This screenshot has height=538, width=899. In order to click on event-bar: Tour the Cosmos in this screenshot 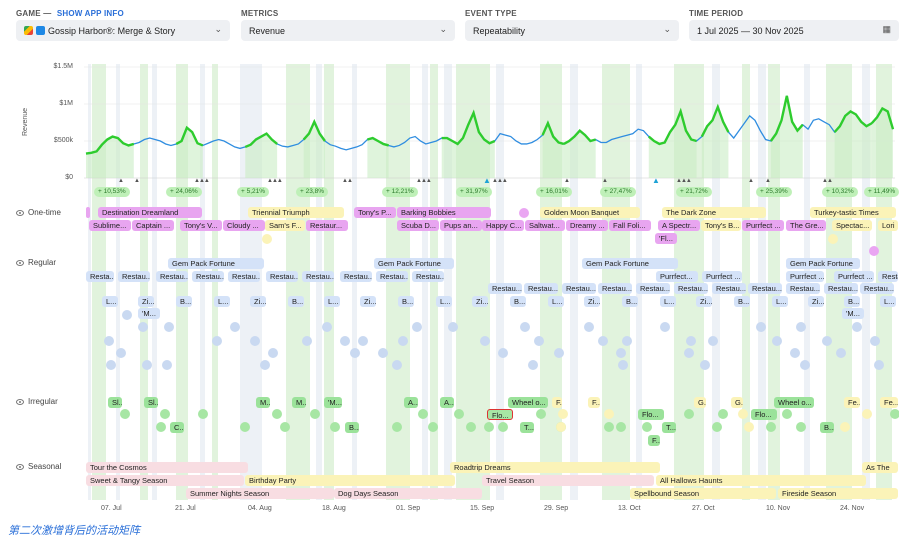, I will do `click(167, 467)`.